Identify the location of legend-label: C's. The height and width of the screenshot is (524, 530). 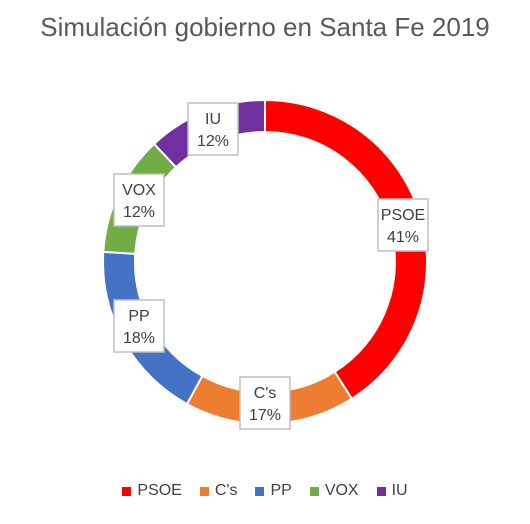
(226, 490).